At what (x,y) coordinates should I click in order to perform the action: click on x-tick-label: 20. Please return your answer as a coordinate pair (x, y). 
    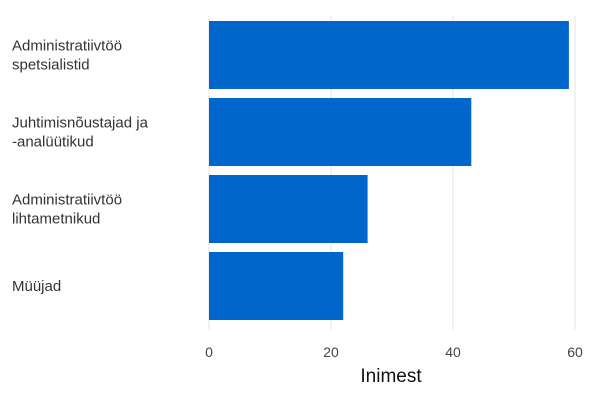
    Looking at the image, I should click on (331, 352).